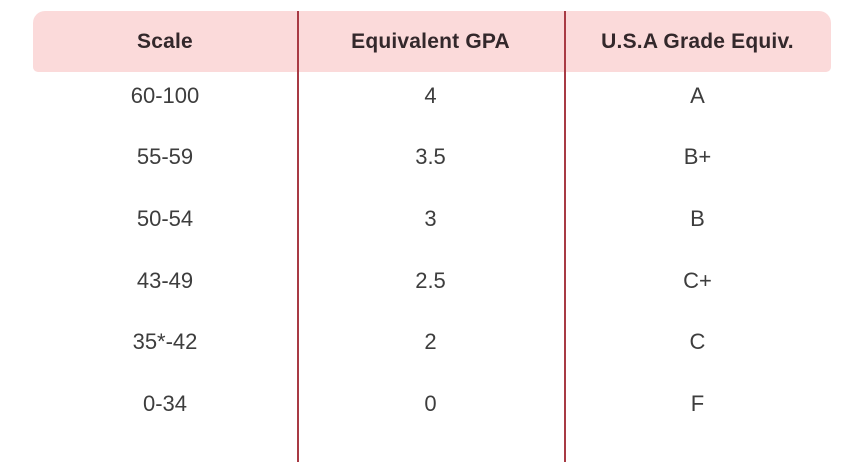 The image size is (857, 467). I want to click on table-row: 60-100 4 A, so click(432, 96).